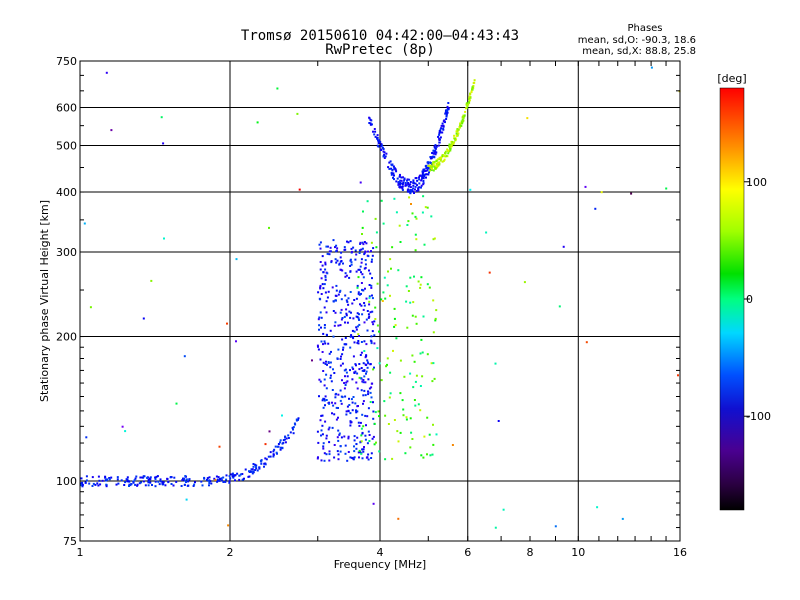  I want to click on y-tick-label: 600, so click(66, 108).